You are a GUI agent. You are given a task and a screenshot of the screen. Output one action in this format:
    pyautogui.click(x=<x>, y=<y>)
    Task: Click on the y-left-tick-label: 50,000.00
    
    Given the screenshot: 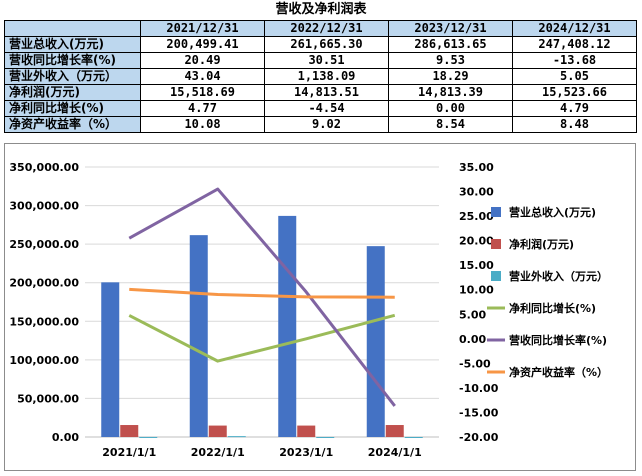 What is the action you would take?
    pyautogui.click(x=48, y=398)
    